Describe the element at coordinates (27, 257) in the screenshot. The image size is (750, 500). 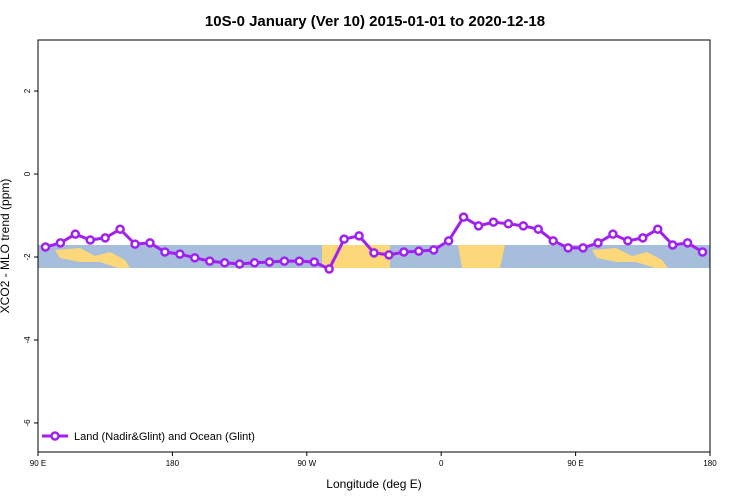
I see `y-tick-label: -2` at that location.